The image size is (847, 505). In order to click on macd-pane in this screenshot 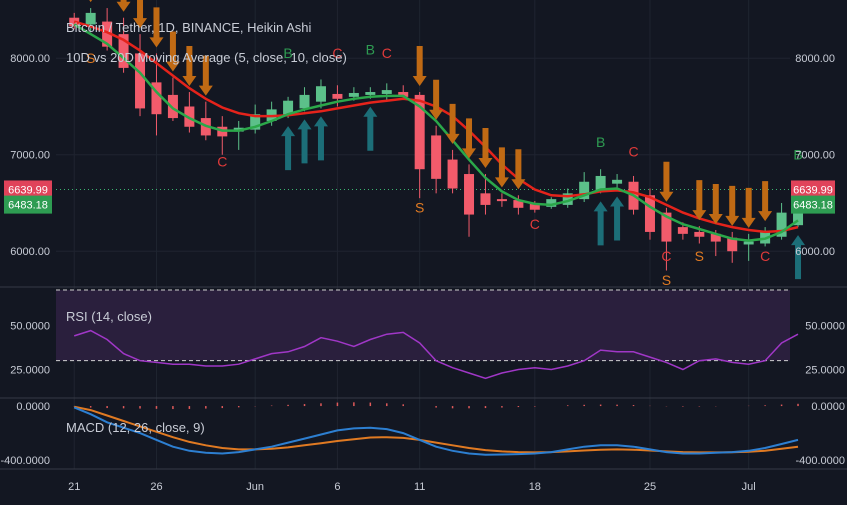, I will do `click(436, 429)`.